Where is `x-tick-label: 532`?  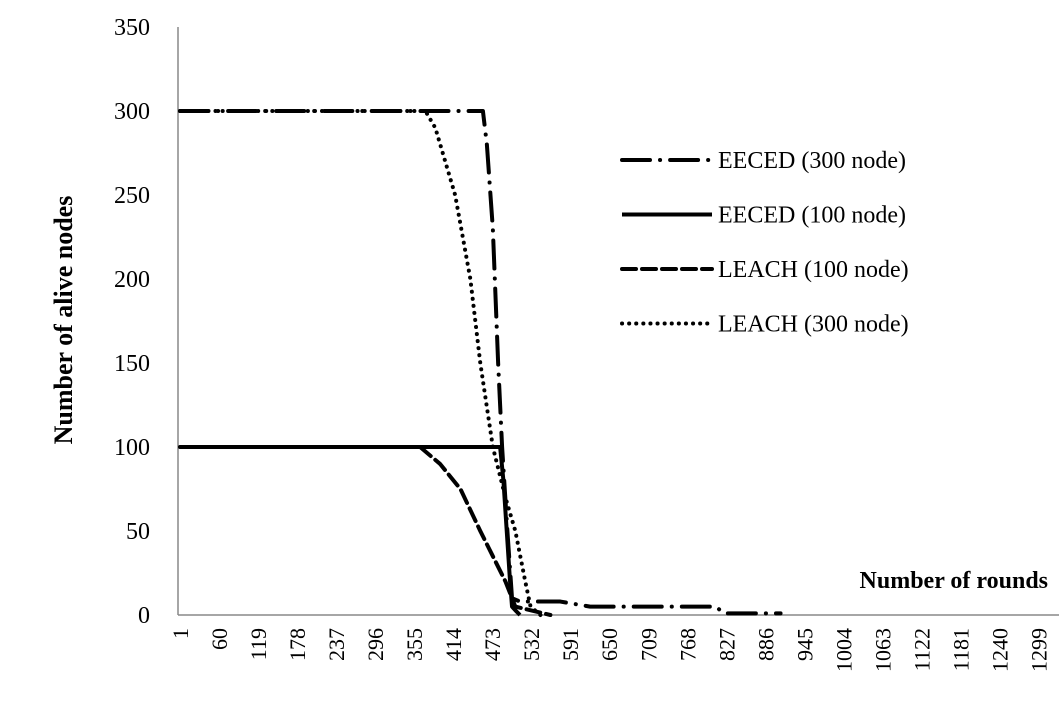
x-tick-label: 532 is located at coordinates (531, 644).